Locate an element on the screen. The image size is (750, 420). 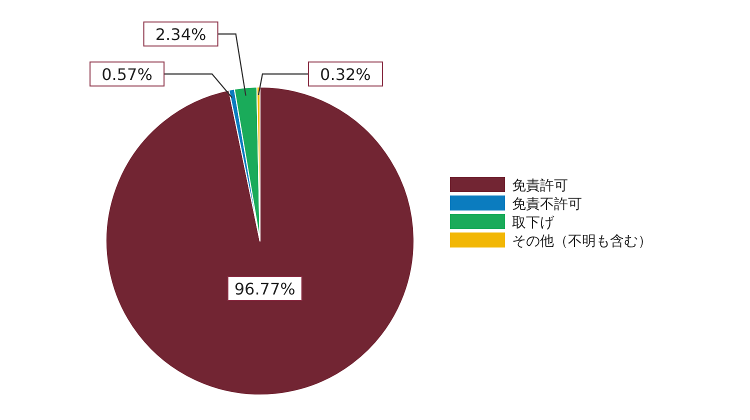
legend-label: その他（不明も含む） is located at coordinates (582, 242).